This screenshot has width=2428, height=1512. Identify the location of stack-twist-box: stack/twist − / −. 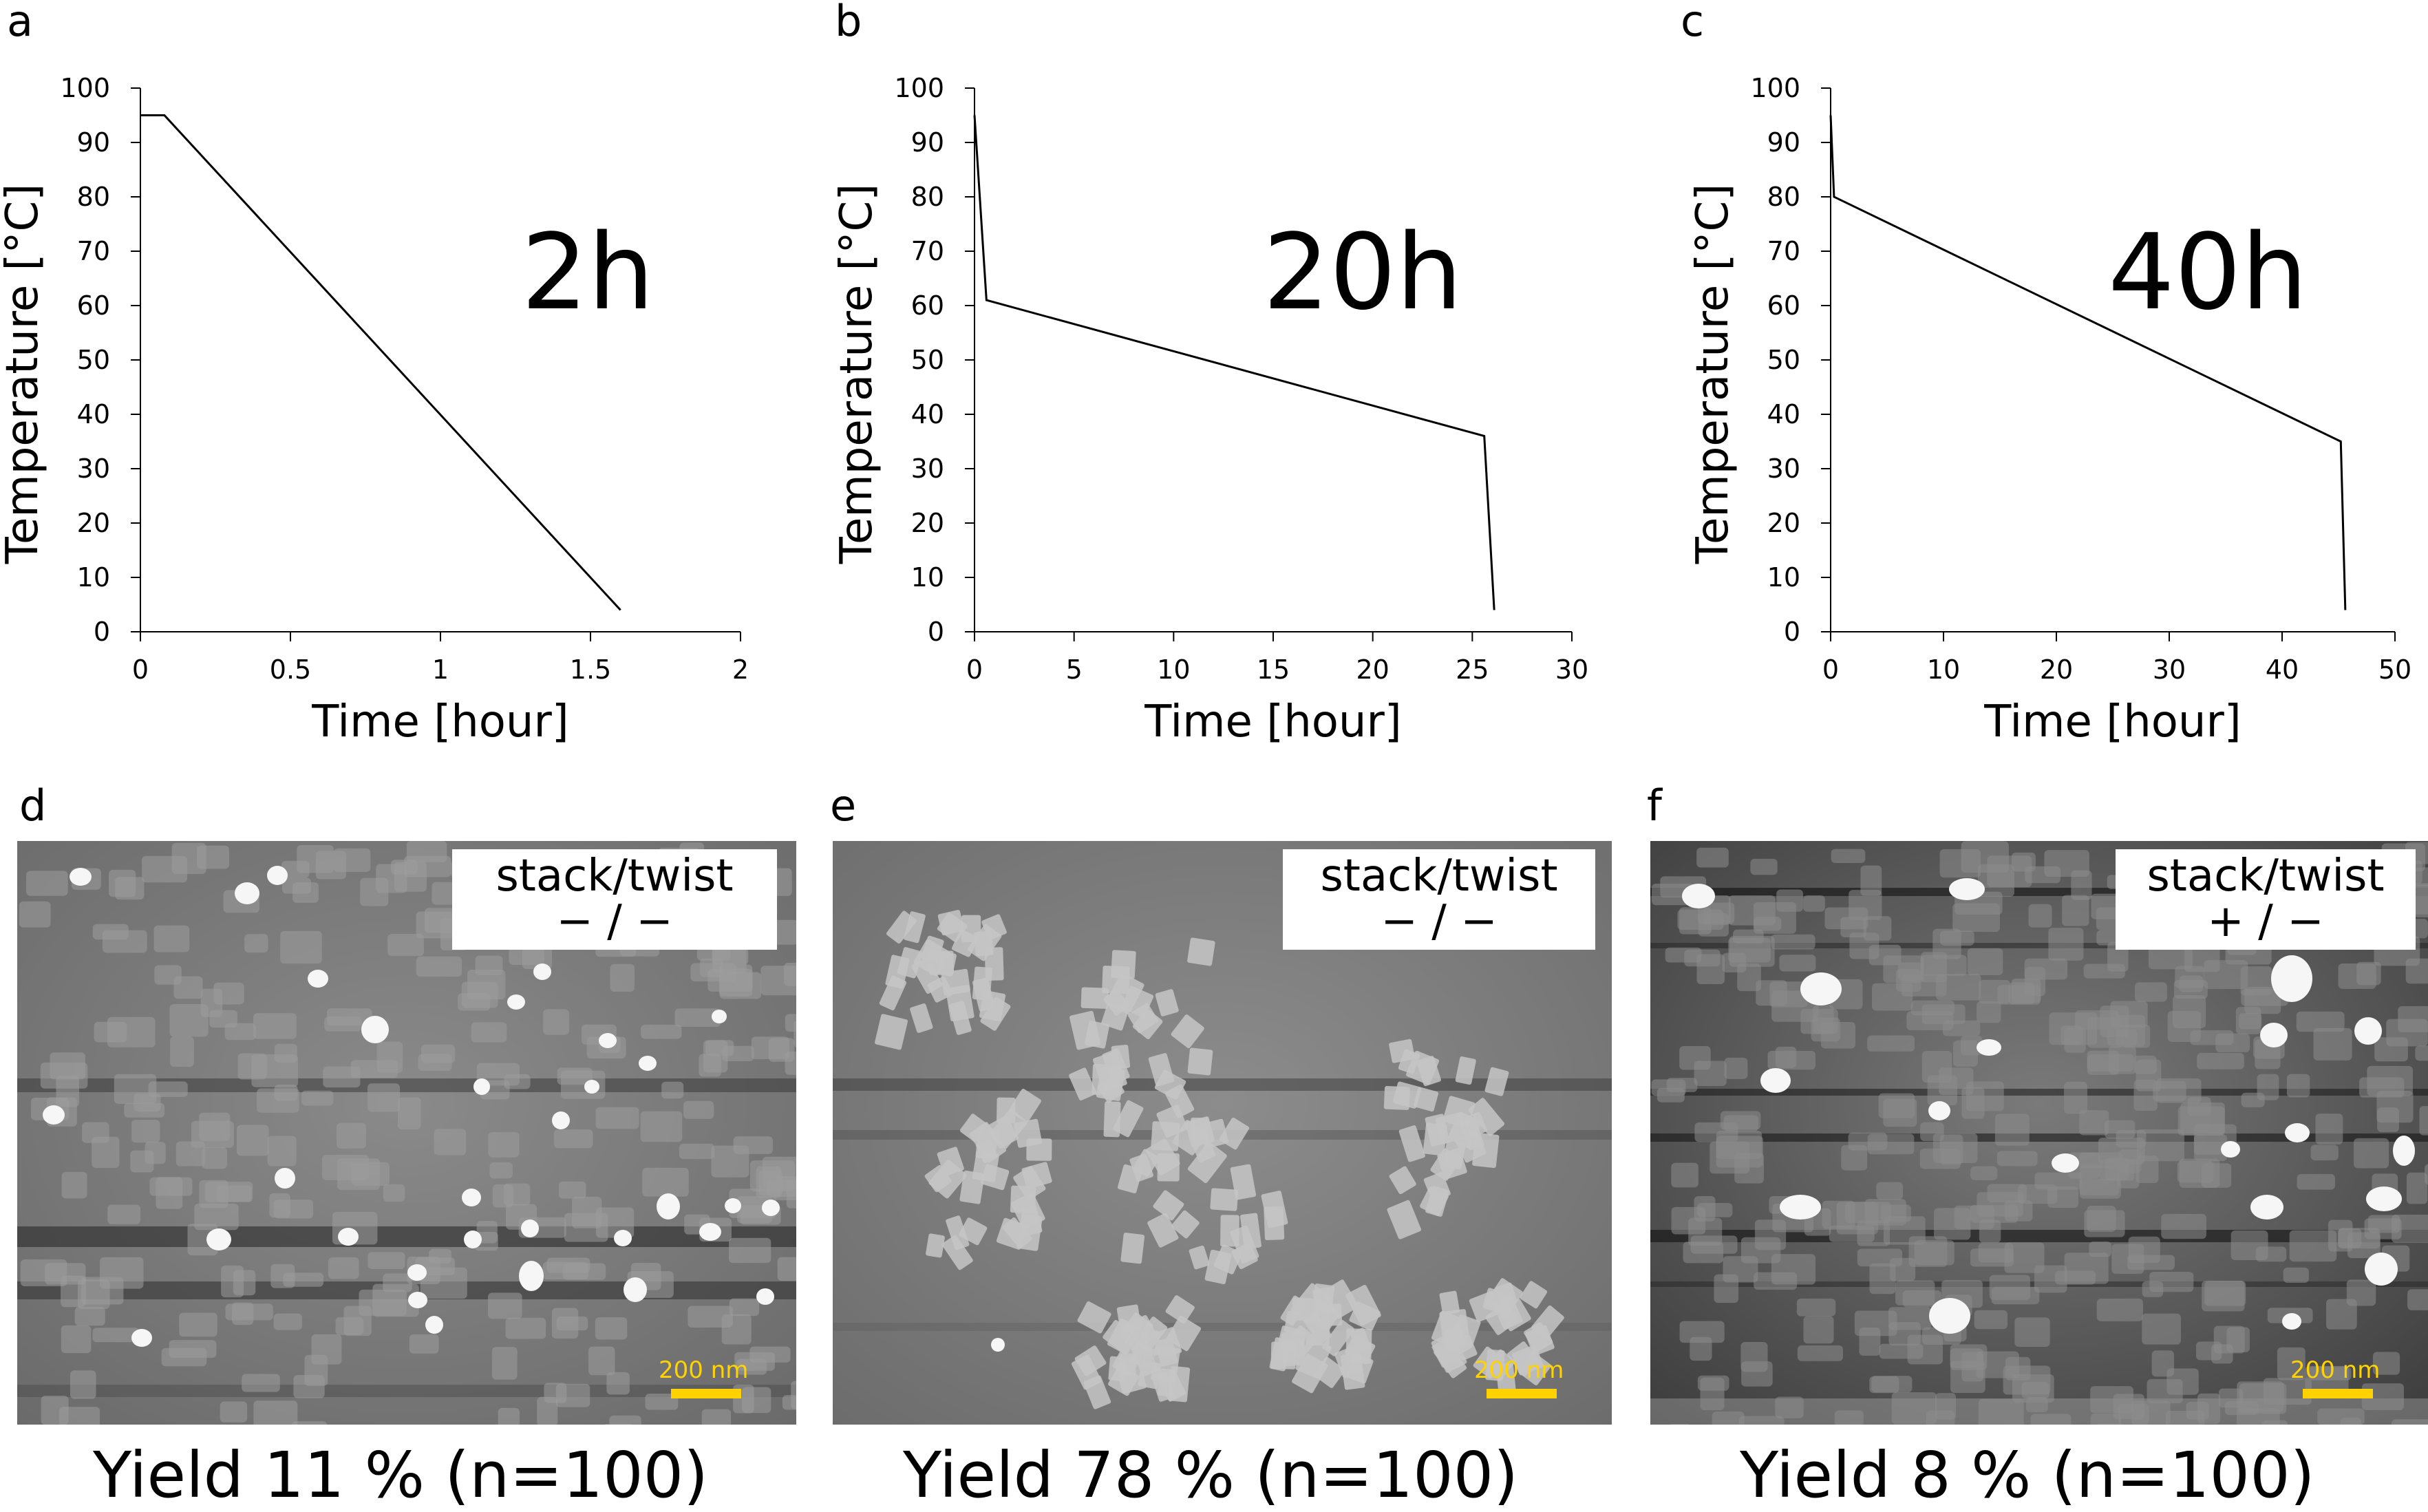
(1439, 899).